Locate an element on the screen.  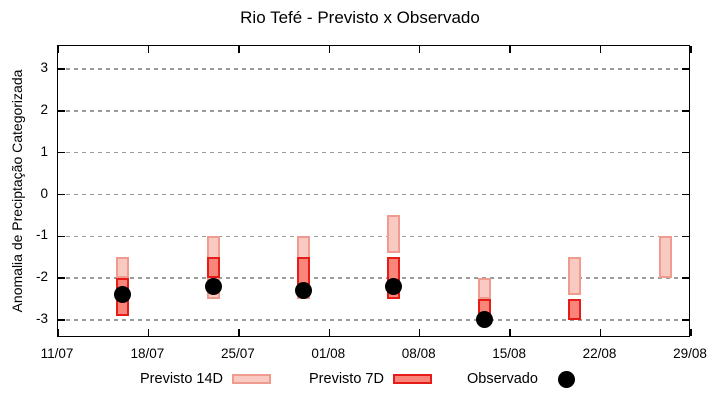
y-tick-label: 1 is located at coordinates (44, 151).